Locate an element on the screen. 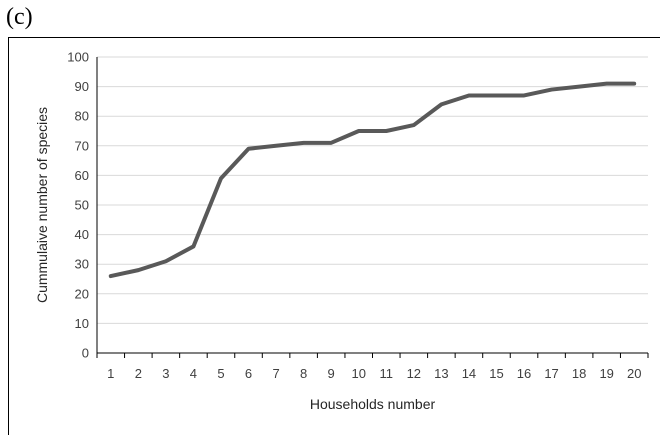 The height and width of the screenshot is (435, 660). y-tick-labels: 0 10 20 30 40 50 60 70 80 90 100 is located at coordinates (78, 205).